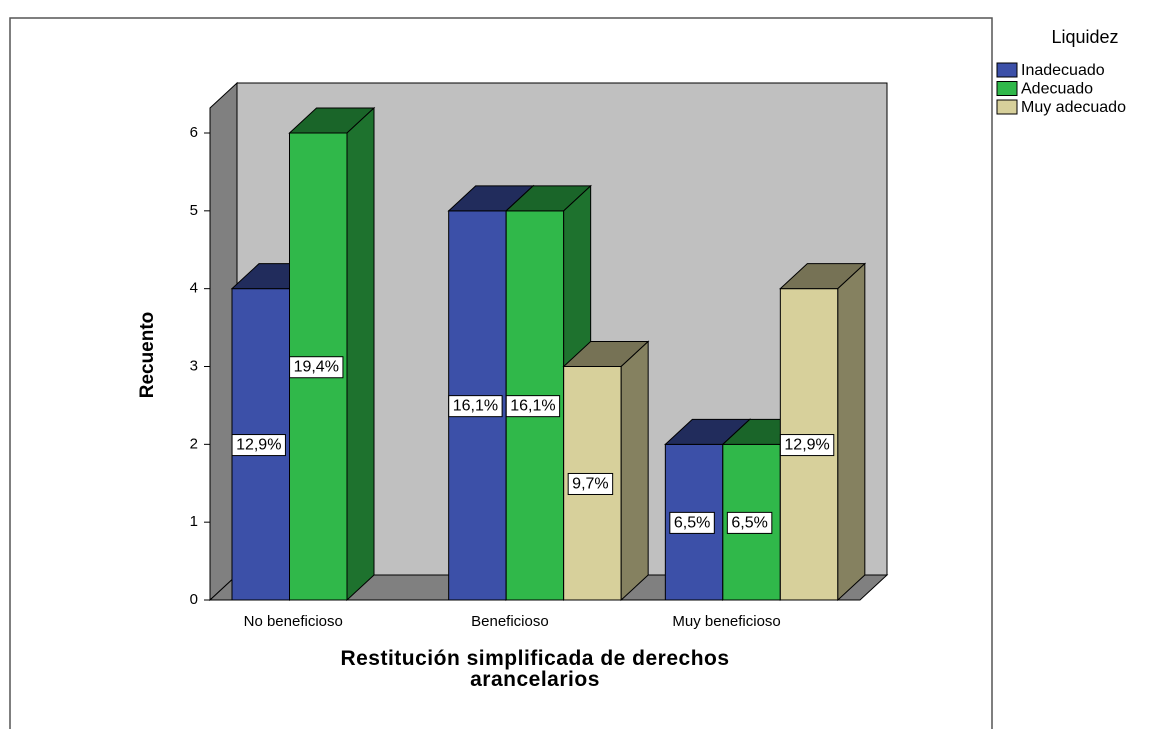 The width and height of the screenshot is (1174, 729). What do you see at coordinates (1057, 89) in the screenshot?
I see `legend-label: Adecuado` at bounding box center [1057, 89].